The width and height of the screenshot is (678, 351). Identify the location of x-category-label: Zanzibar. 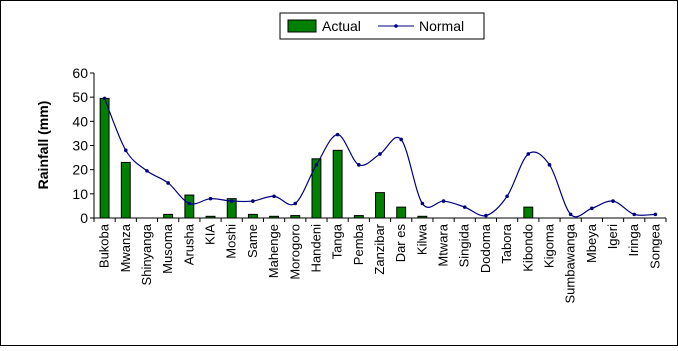
(379, 248).